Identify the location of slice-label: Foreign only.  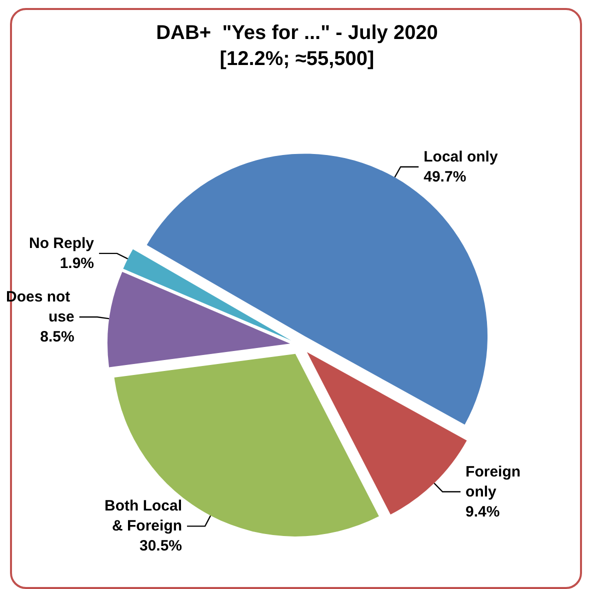
(495, 481).